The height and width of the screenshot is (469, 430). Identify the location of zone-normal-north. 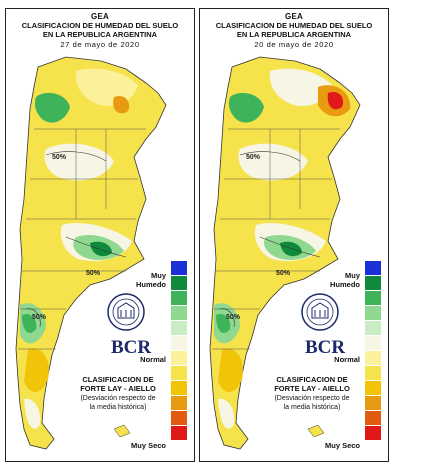
(300, 87).